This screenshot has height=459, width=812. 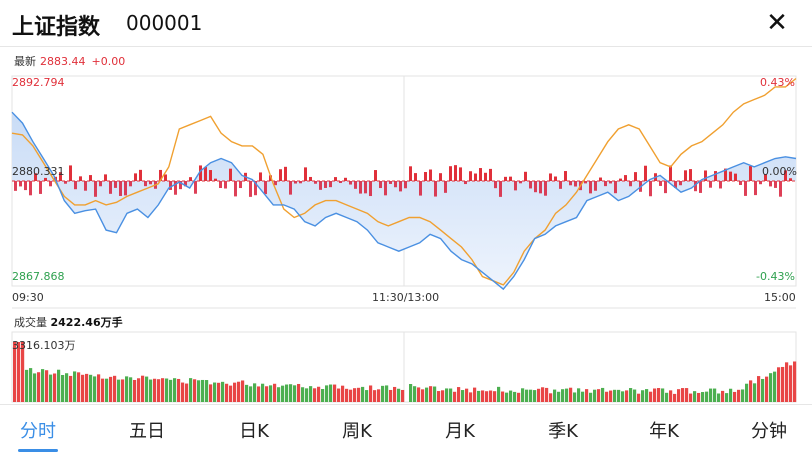 I want to click on tab-fenshi: 分时, so click(x=38, y=431).